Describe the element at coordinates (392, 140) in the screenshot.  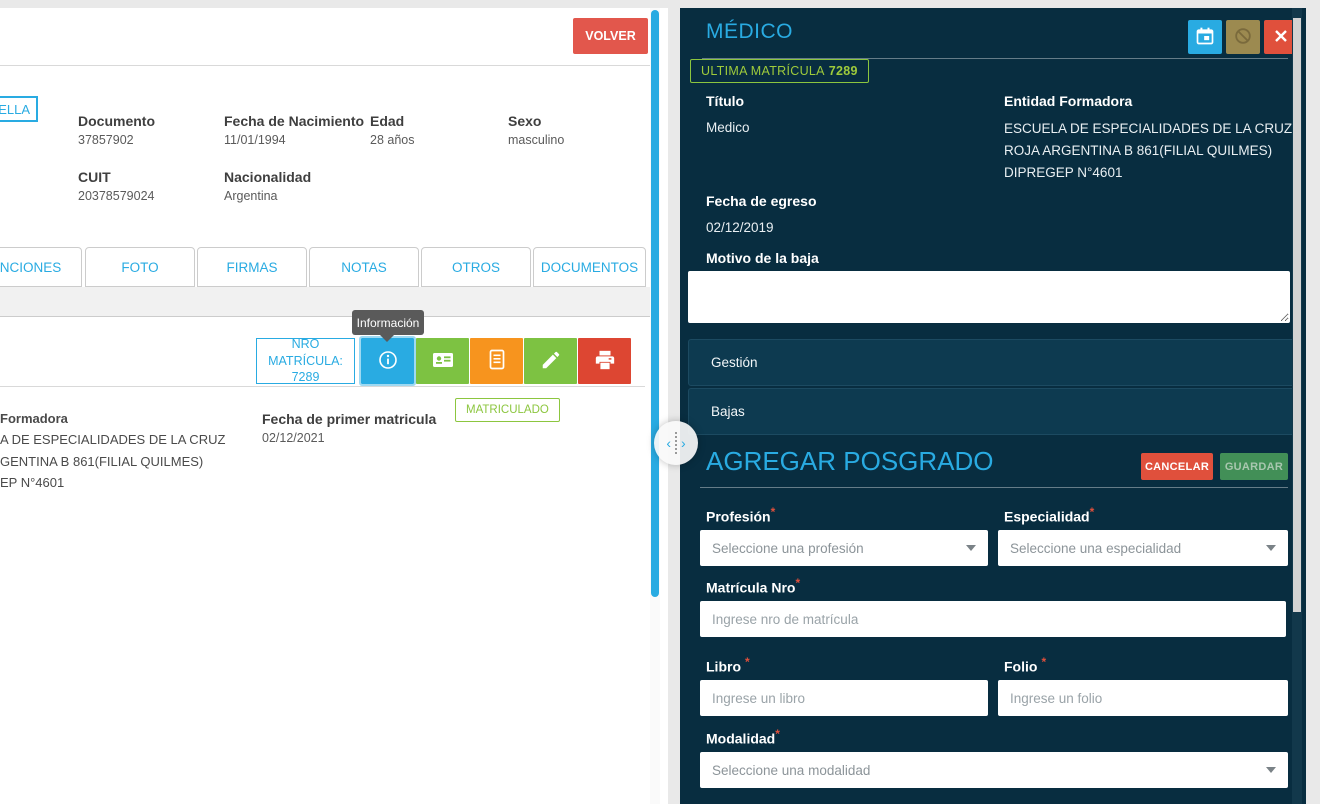
I see `edad-value: 28 años` at that location.